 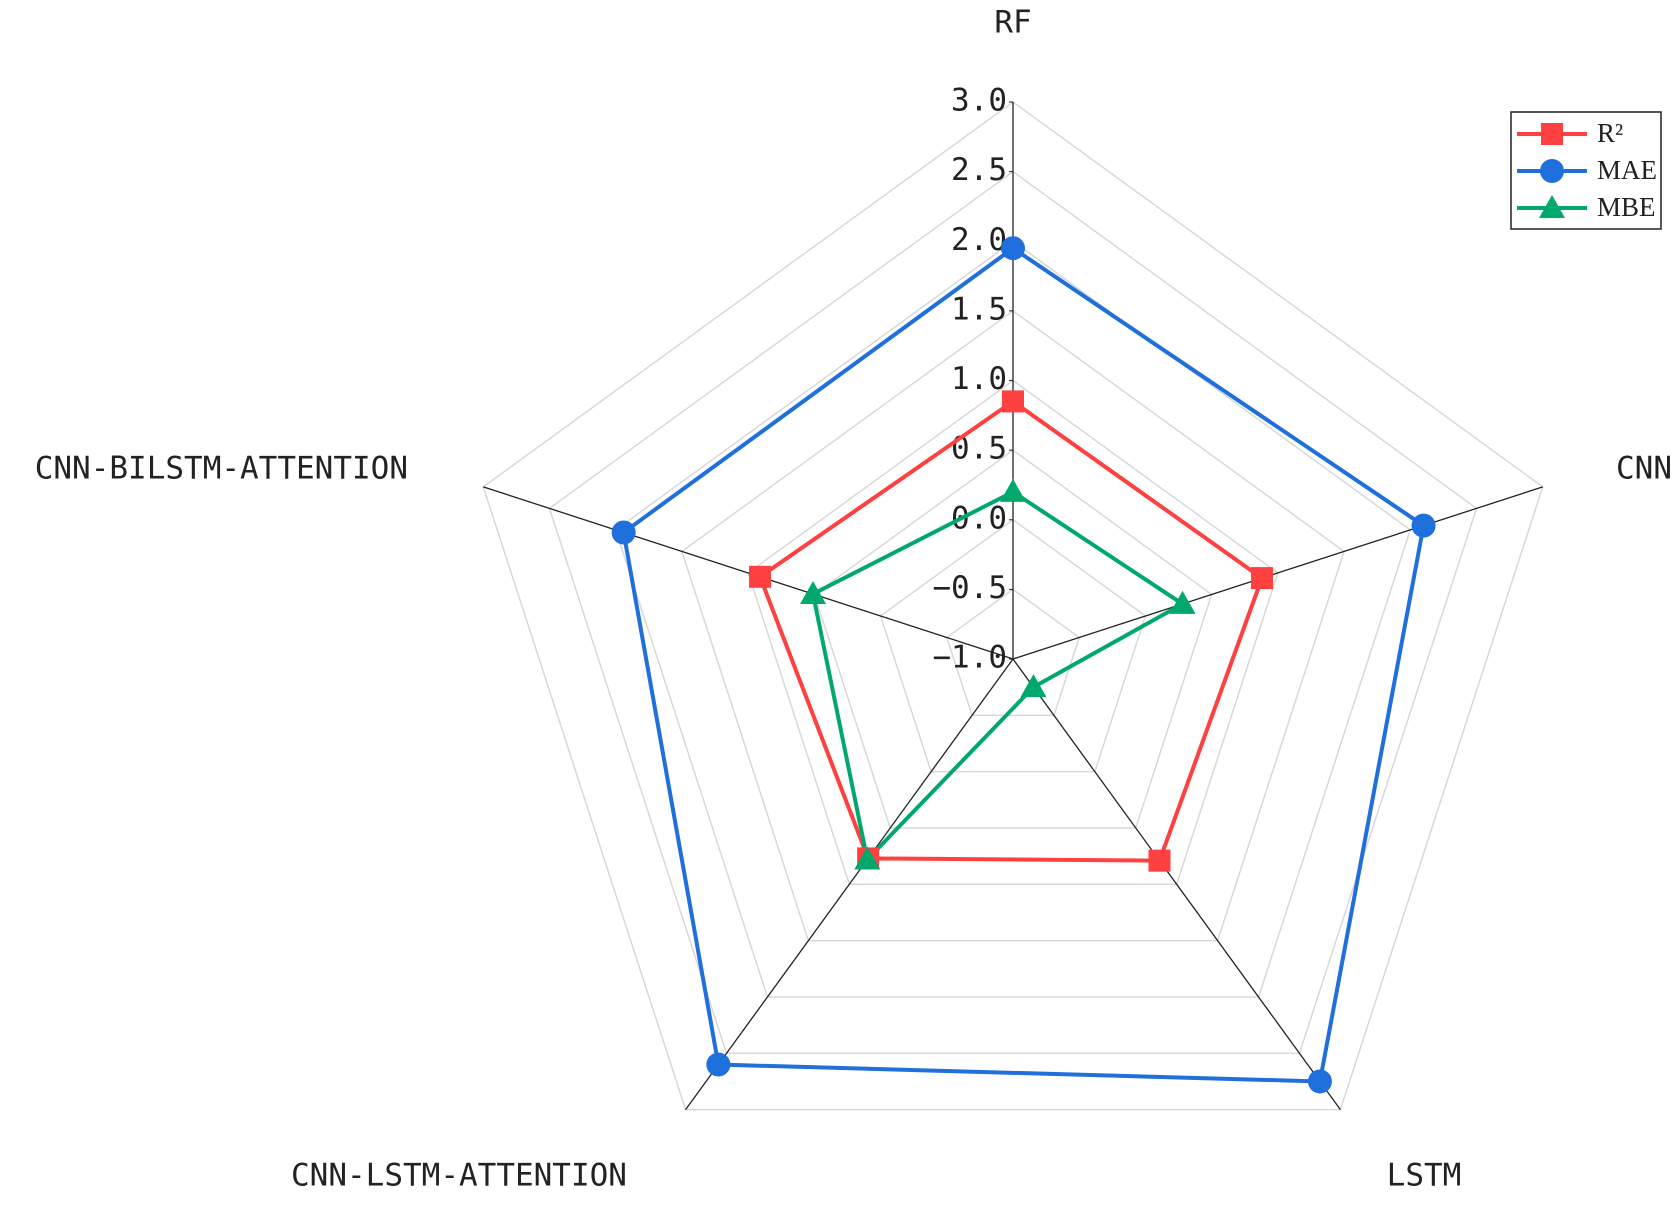 I want to click on r-tick-label: 2.0, so click(x=979, y=240).